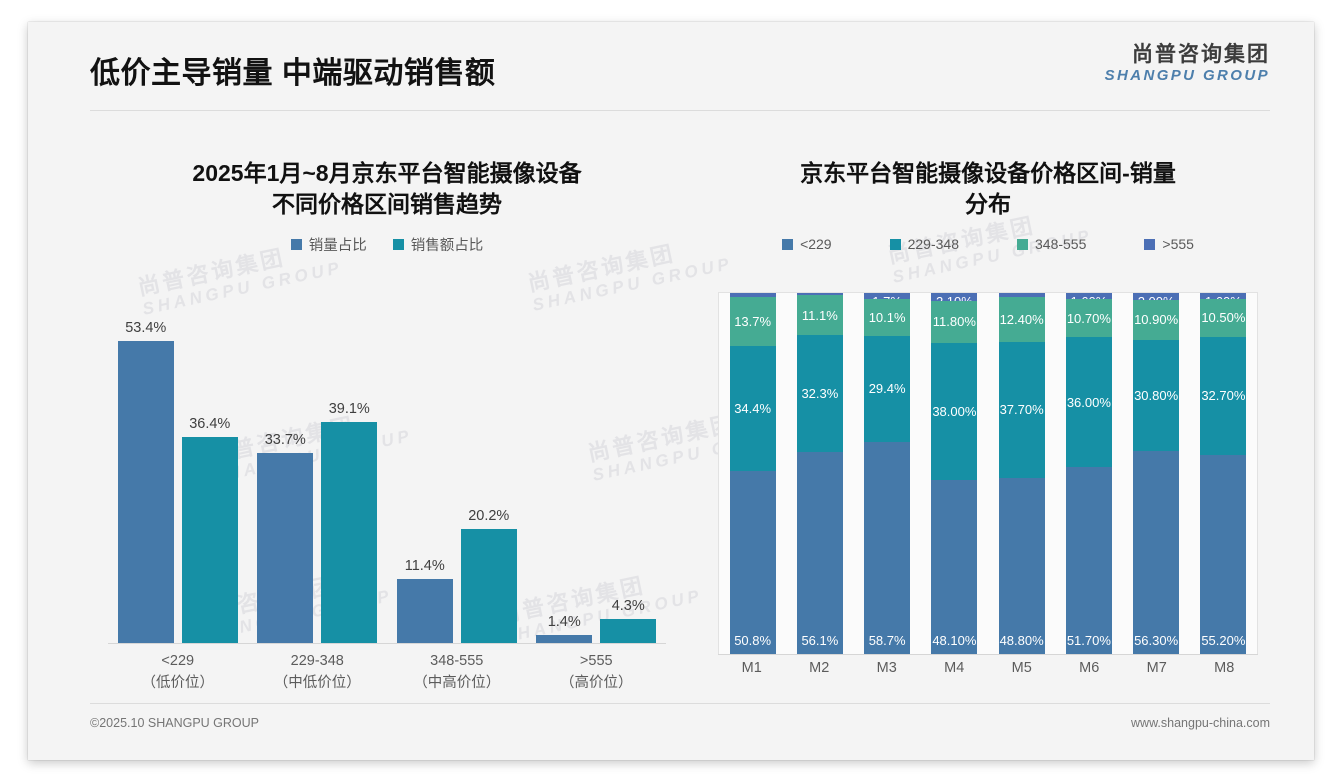 This screenshot has height=780, width=1340. What do you see at coordinates (174, 723) in the screenshot?
I see `footer-copyright: ©2025.10 SHANGPU GROUP` at bounding box center [174, 723].